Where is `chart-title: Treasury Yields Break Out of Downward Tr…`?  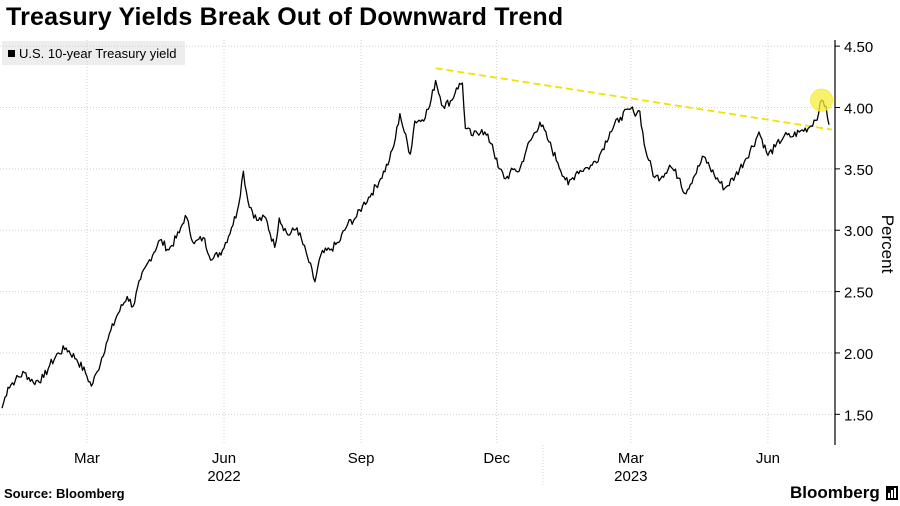 chart-title: Treasury Yields Break Out of Downward Tr… is located at coordinates (285, 17).